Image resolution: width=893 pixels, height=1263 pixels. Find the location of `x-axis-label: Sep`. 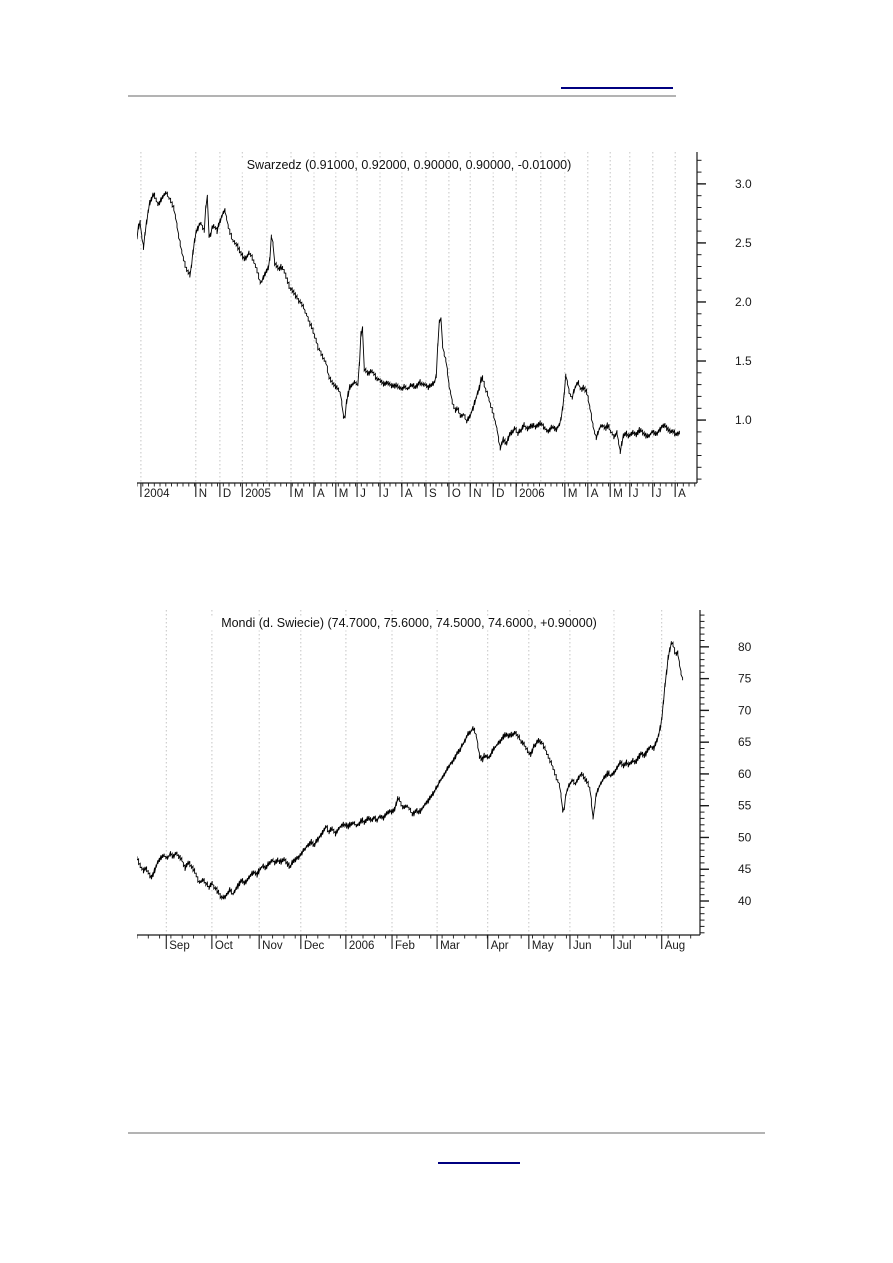

x-axis-label: Sep is located at coordinates (179, 946).